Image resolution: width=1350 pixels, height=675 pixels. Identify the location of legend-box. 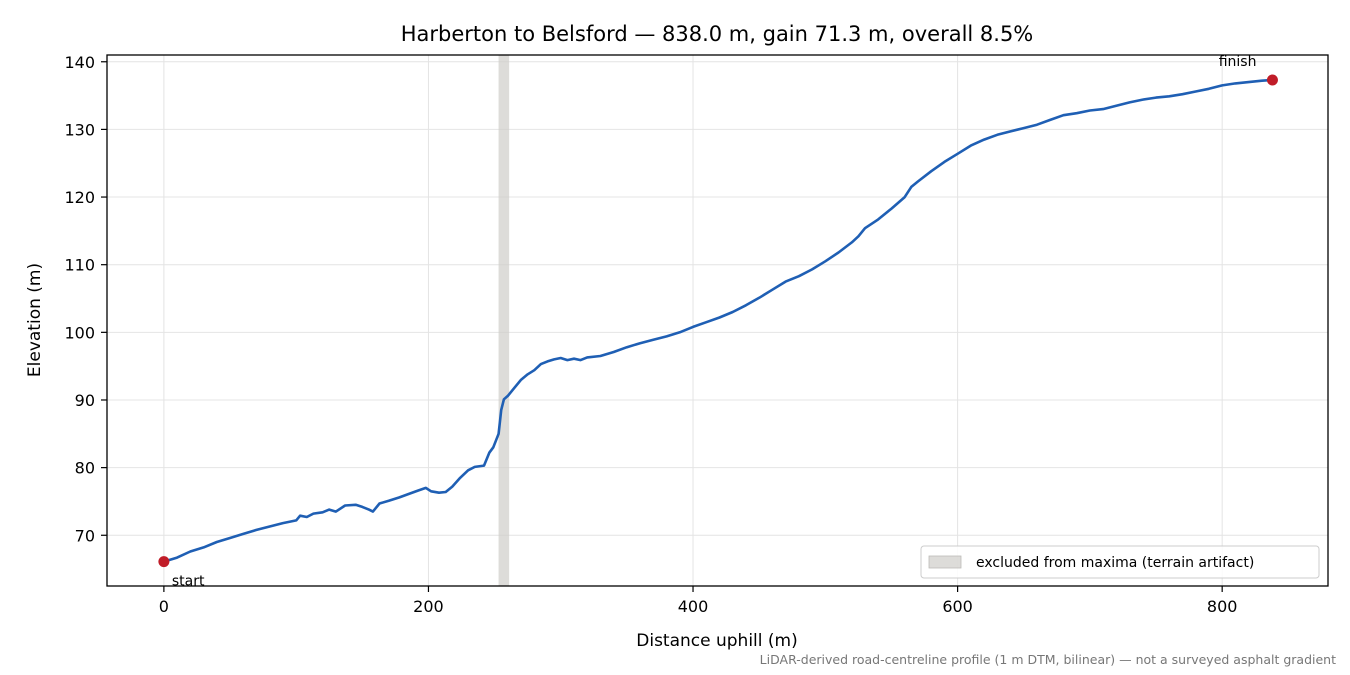
(1120, 562).